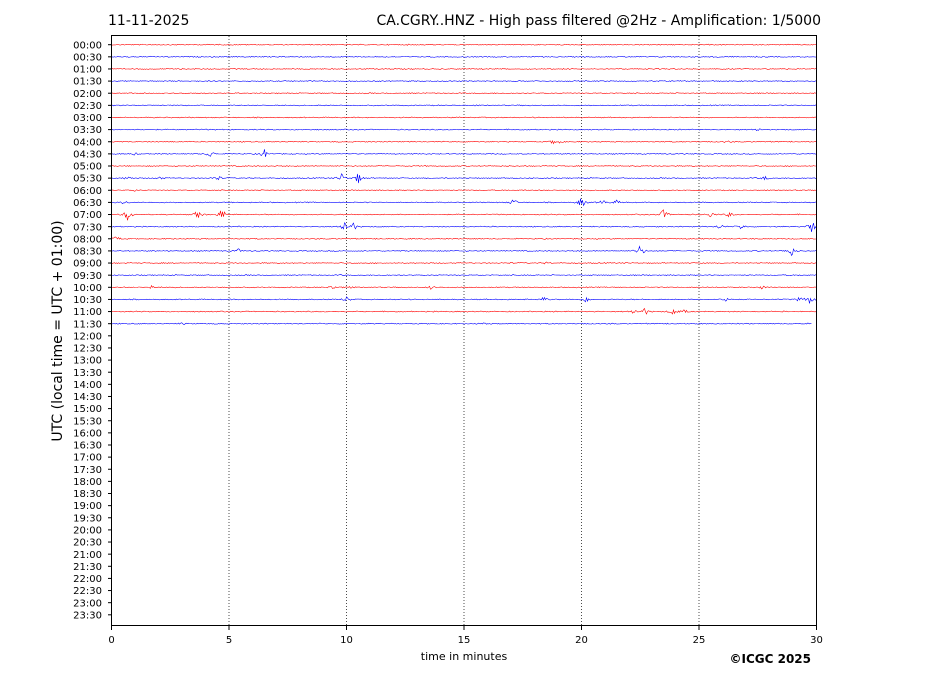  Describe the element at coordinates (87, 336) in the screenshot. I see `row-label: 12:00` at that location.